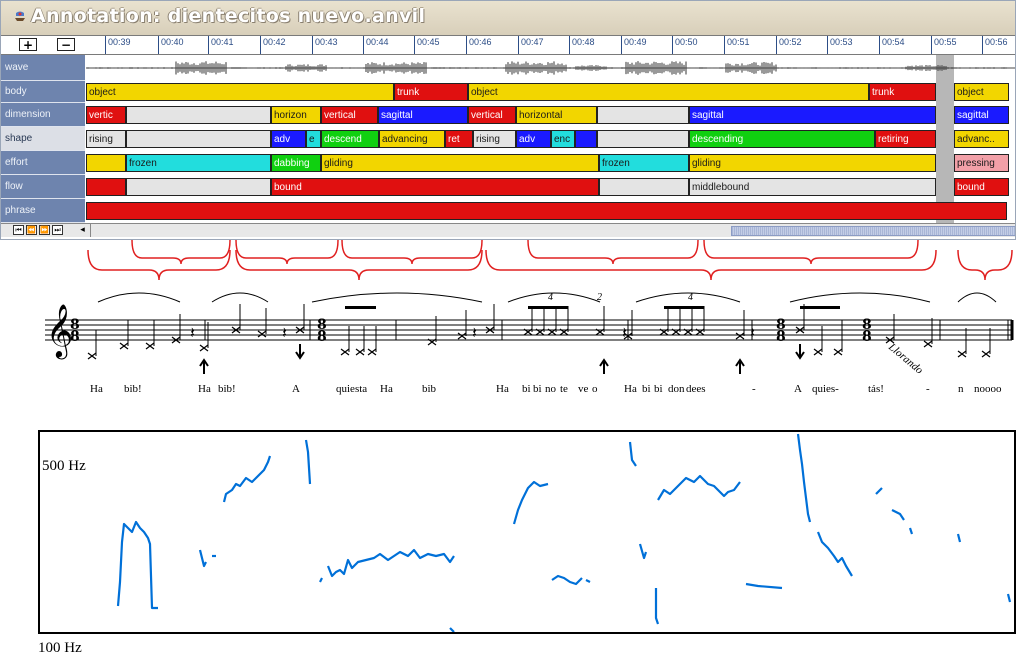 The height and width of the screenshot is (659, 1016). I want to click on annotation-segment: pressing, so click(981, 163).